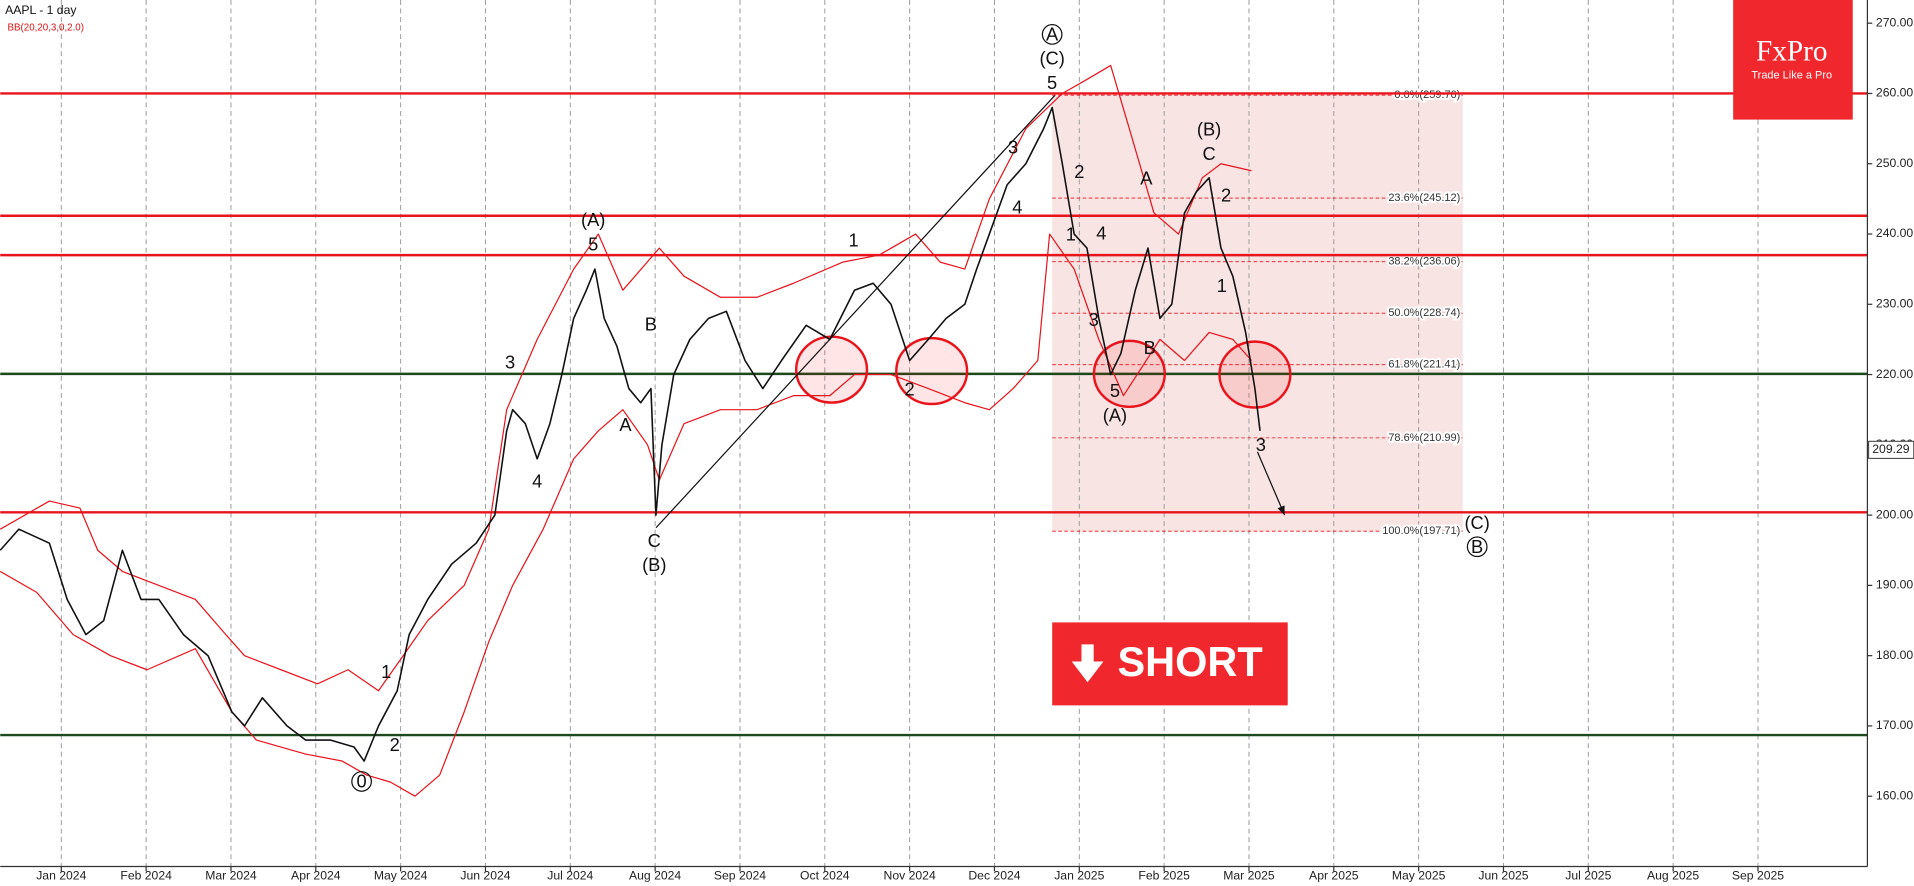  I want to click on signal-text: SHORT, so click(1189, 661).